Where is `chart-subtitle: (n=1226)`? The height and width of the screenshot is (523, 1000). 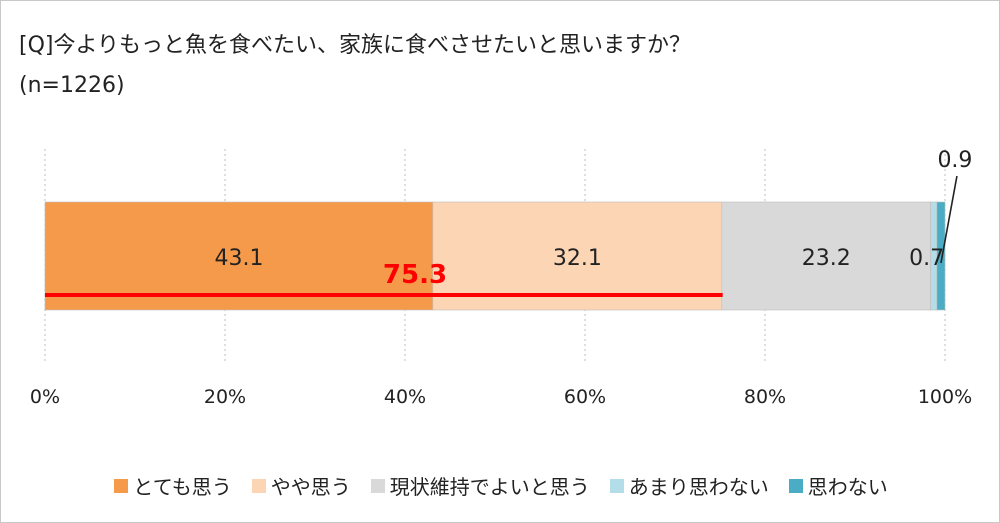
chart-subtitle: (n=1226) is located at coordinates (72, 85).